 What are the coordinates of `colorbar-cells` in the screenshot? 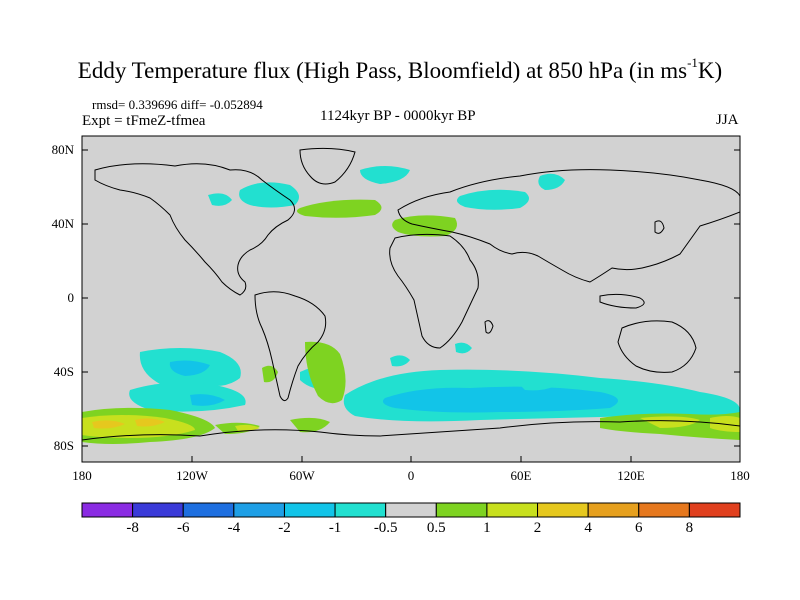 It's located at (411, 510).